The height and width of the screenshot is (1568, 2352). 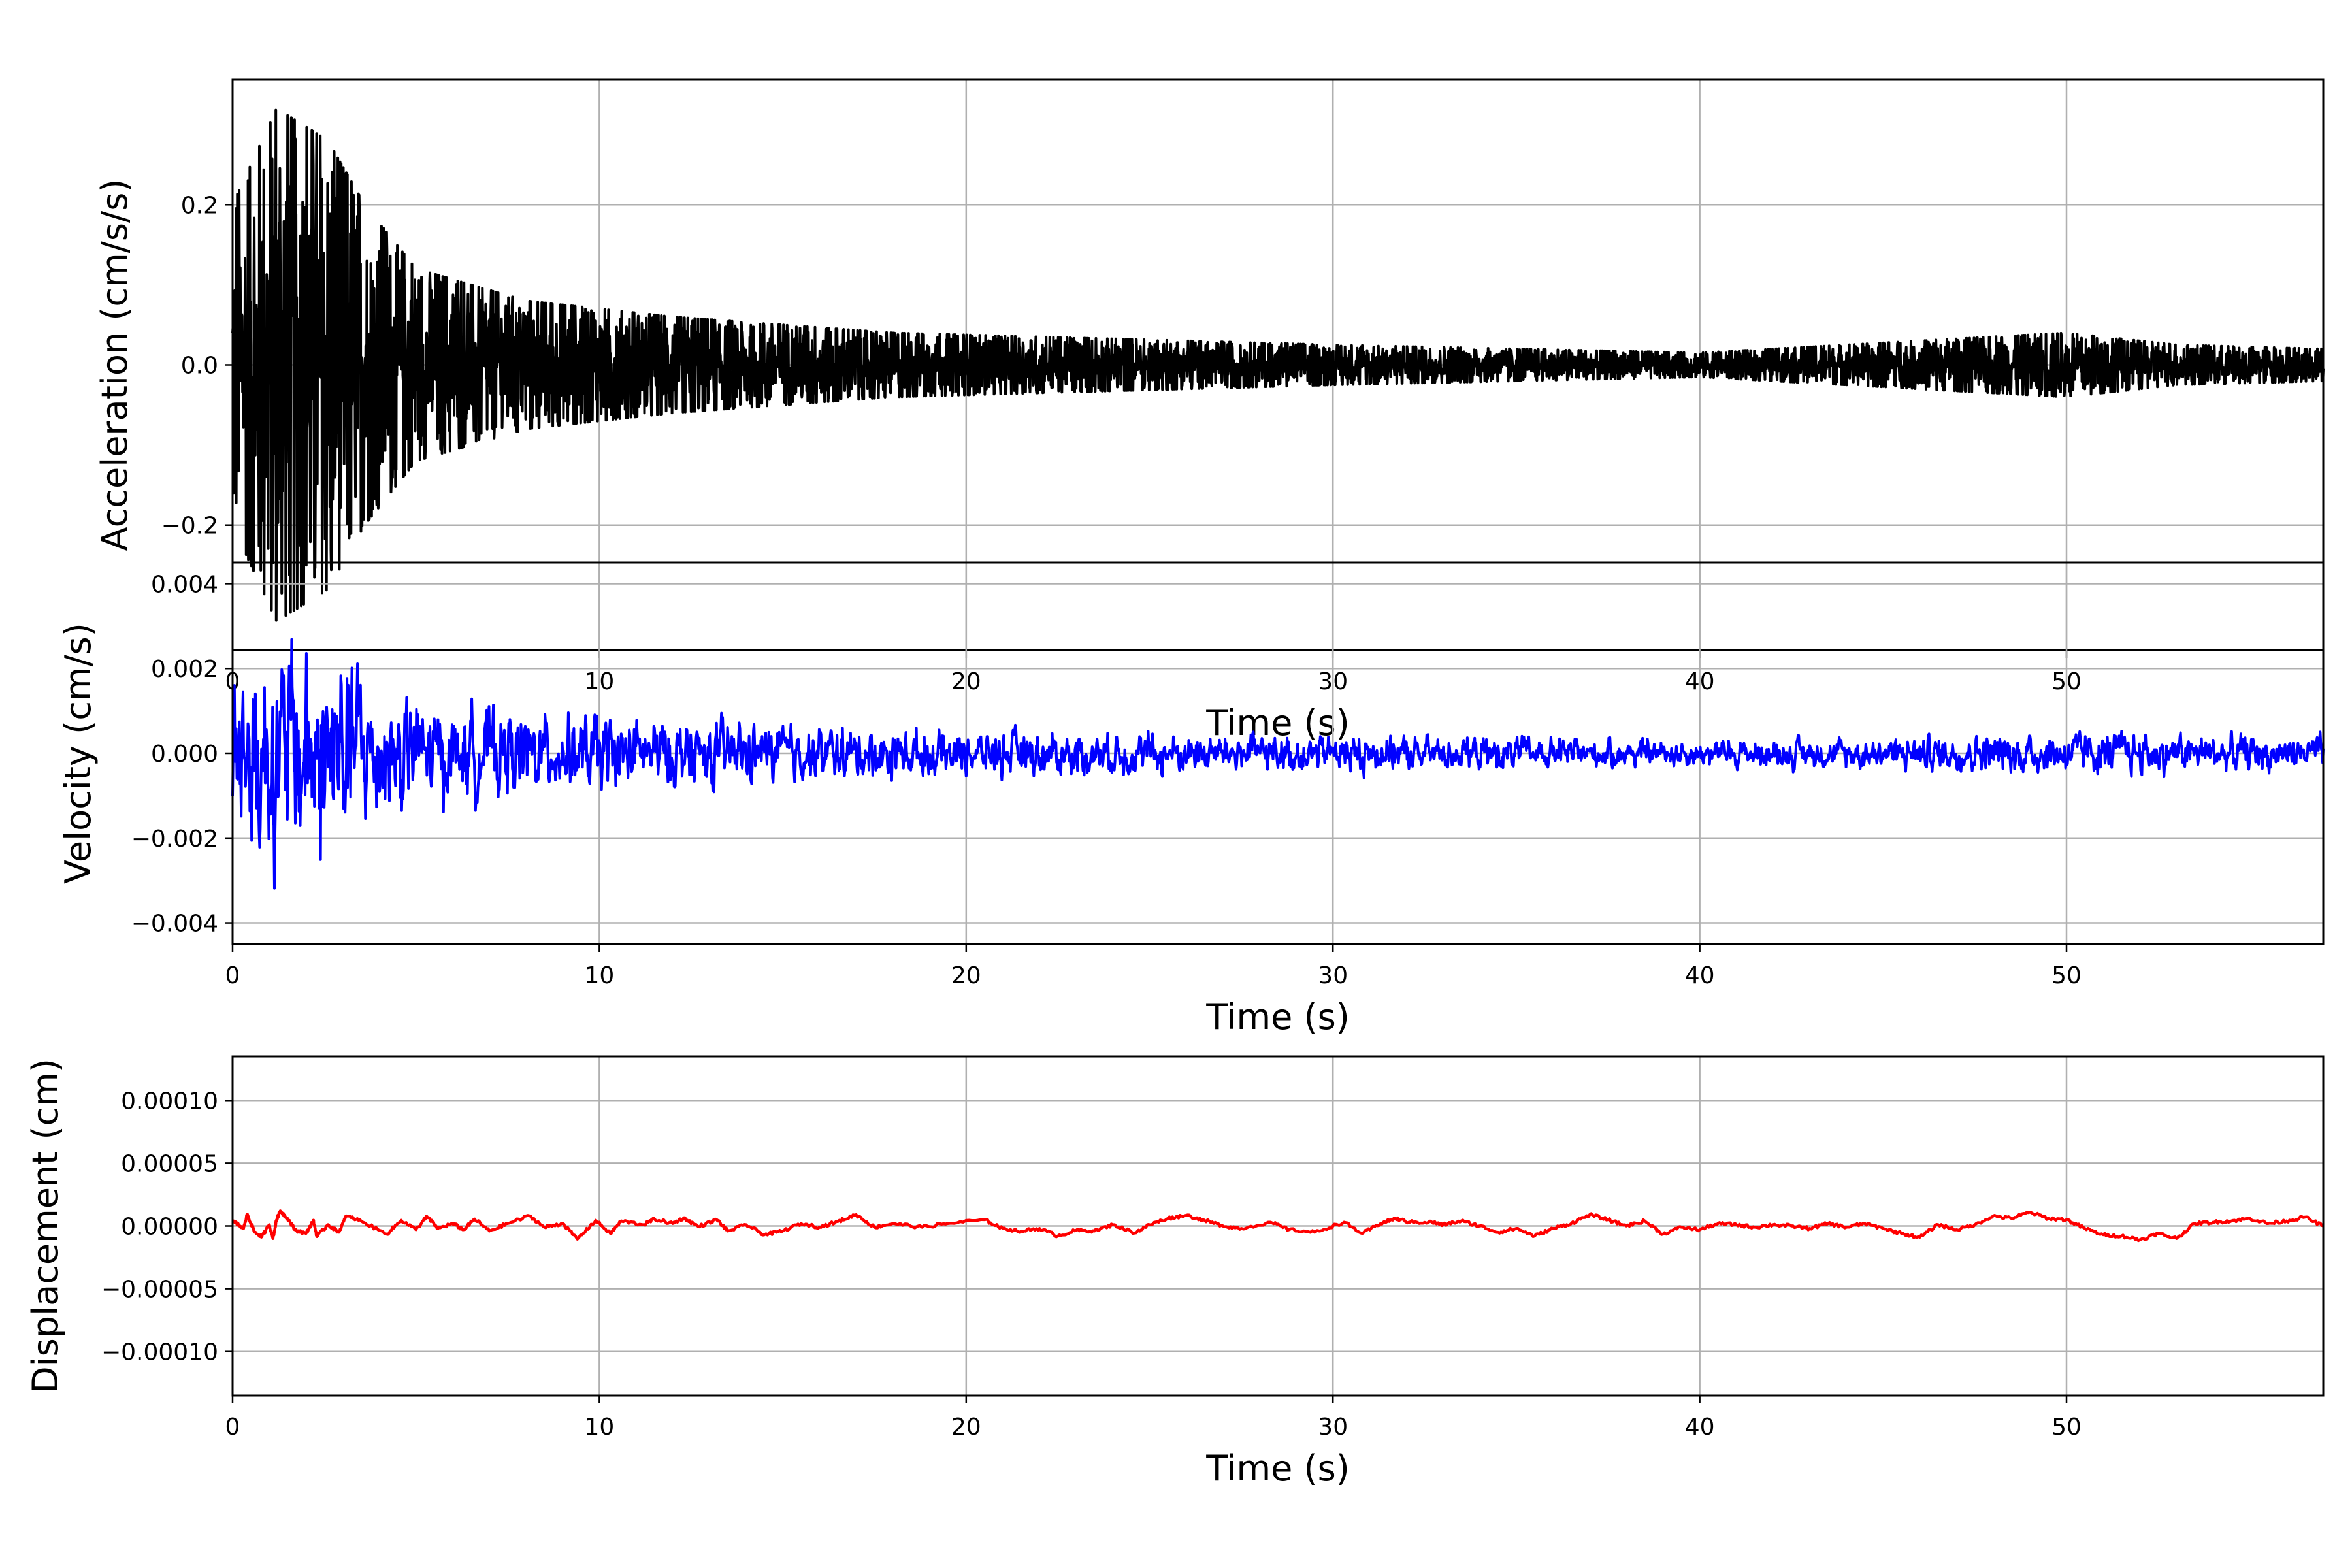 I want to click on y-tick-label: 0.00000, so click(x=169, y=1227).